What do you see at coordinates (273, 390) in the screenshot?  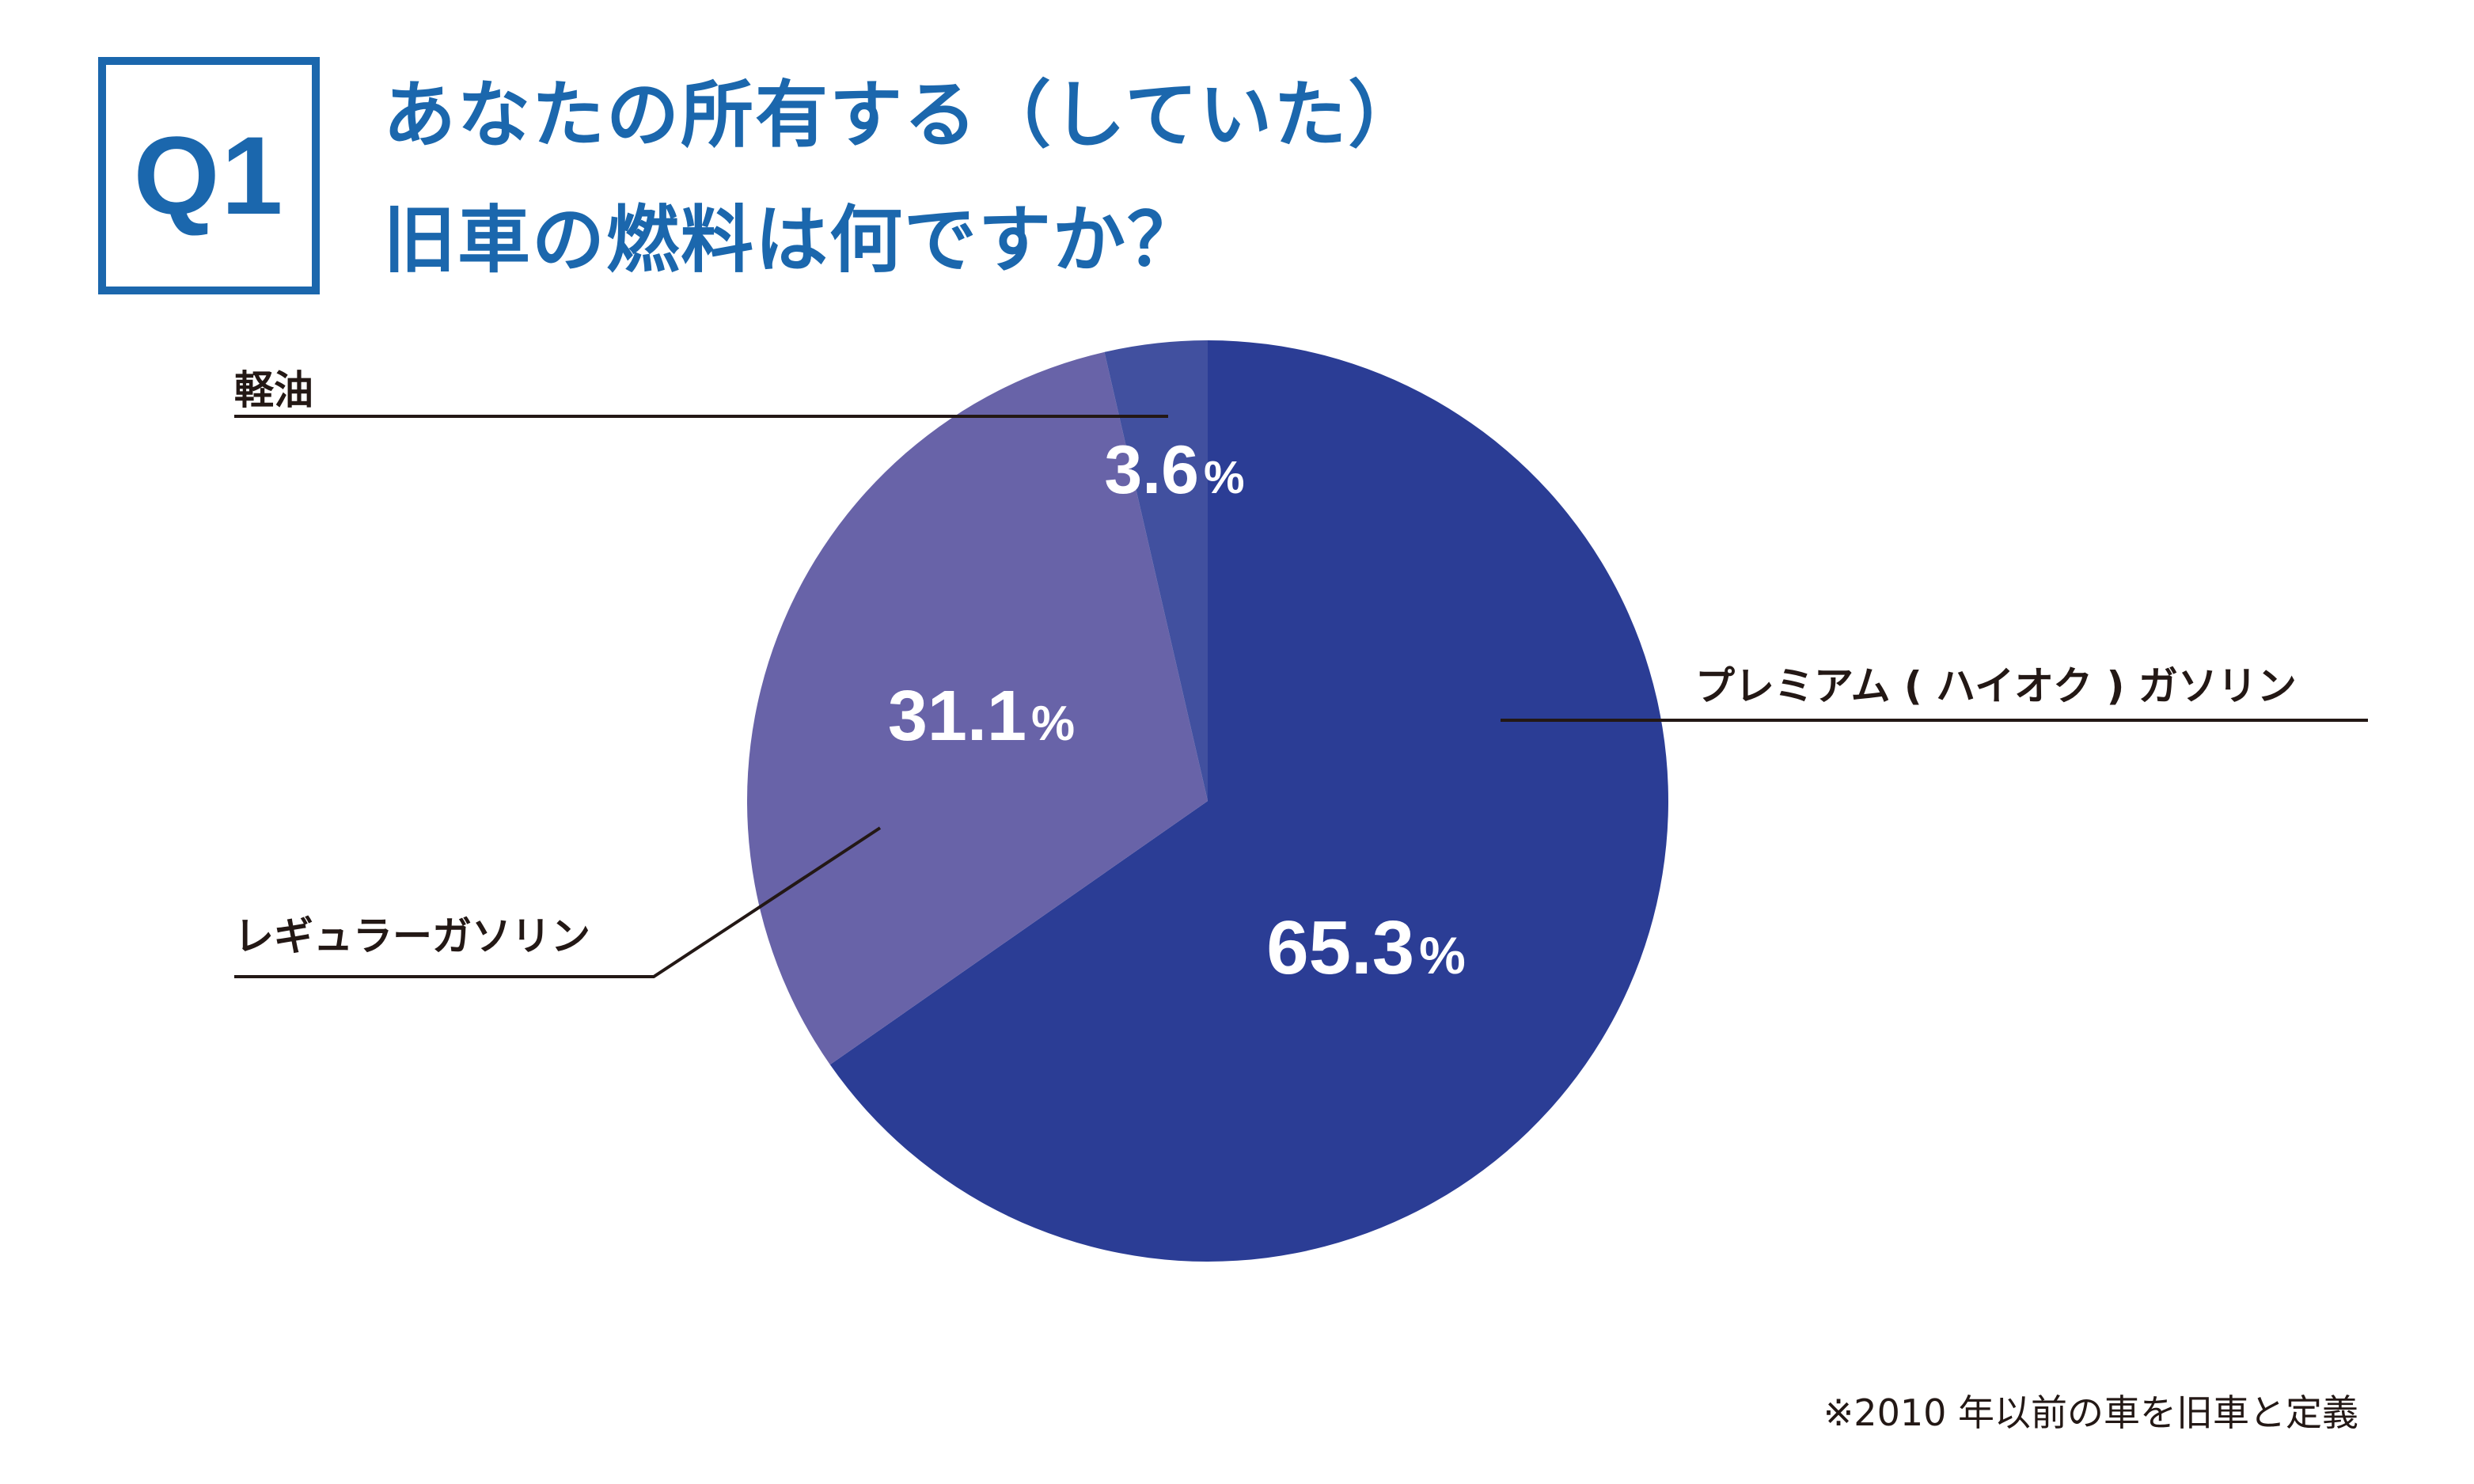 I see `legend-label-diesel: 軽油` at bounding box center [273, 390].